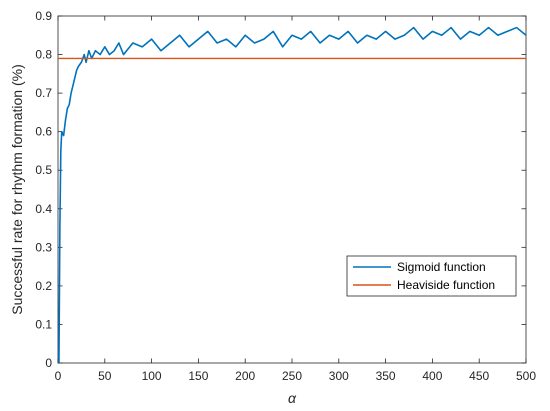  I want to click on y-tick-label: 0.8, so click(43, 55).